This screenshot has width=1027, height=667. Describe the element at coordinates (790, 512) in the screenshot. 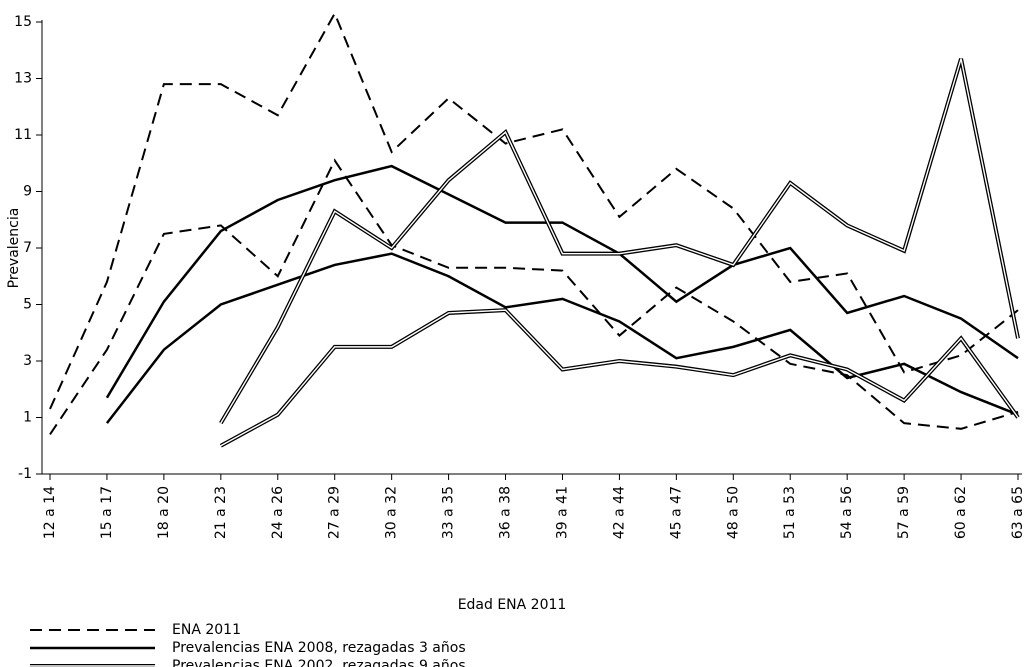

I see `x-tick-label: 51 a 53` at that location.